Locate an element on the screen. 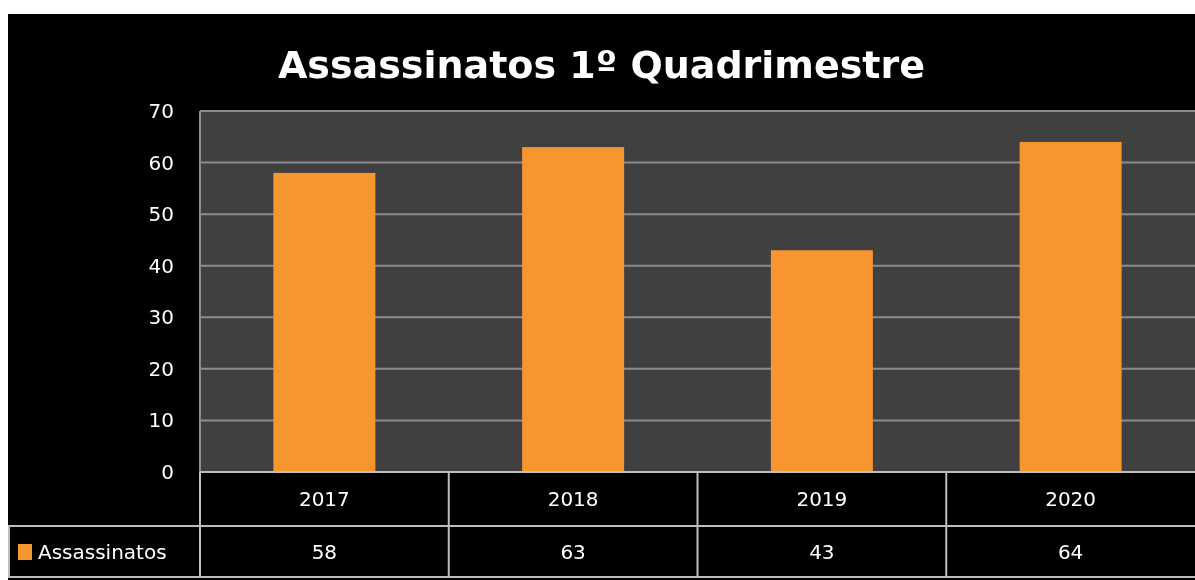  x-tick-label: 2020 is located at coordinates (1071, 498).